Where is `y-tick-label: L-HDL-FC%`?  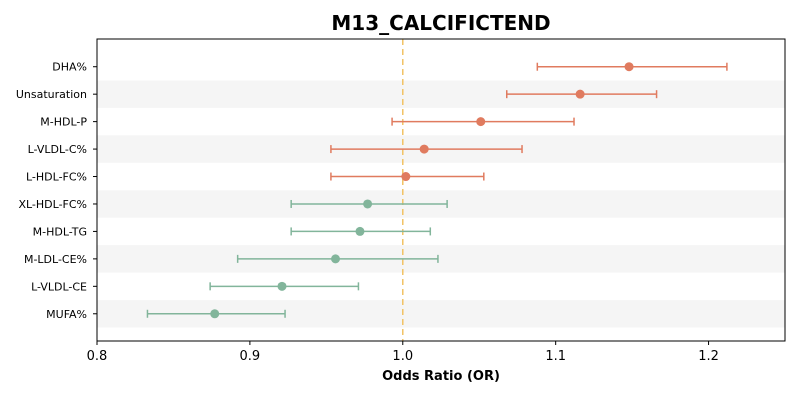 y-tick-label: L-HDL-FC% is located at coordinates (56, 177).